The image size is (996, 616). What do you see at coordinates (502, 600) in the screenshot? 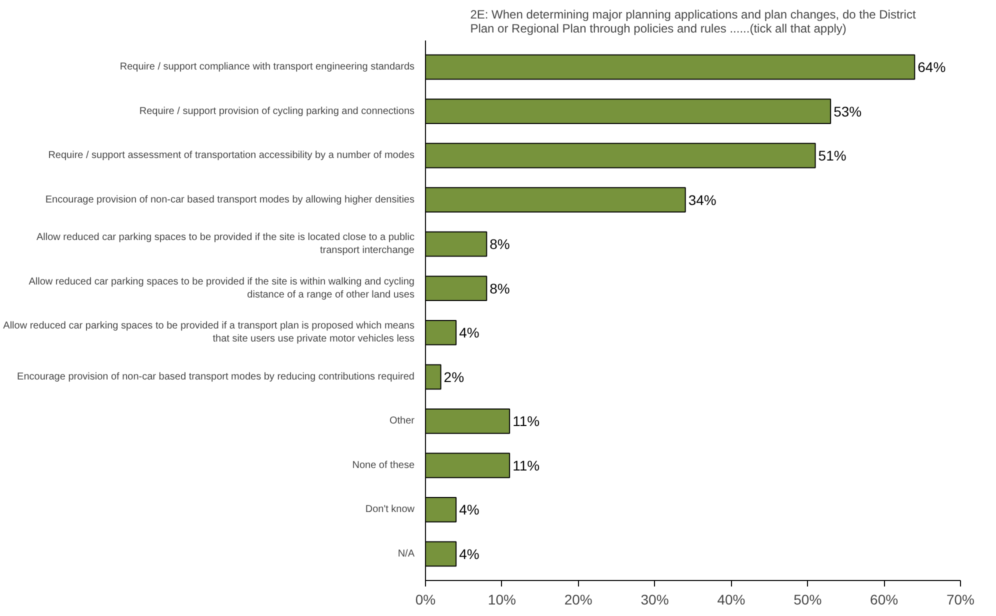
I see `x-tick-label: 10%` at bounding box center [502, 600].